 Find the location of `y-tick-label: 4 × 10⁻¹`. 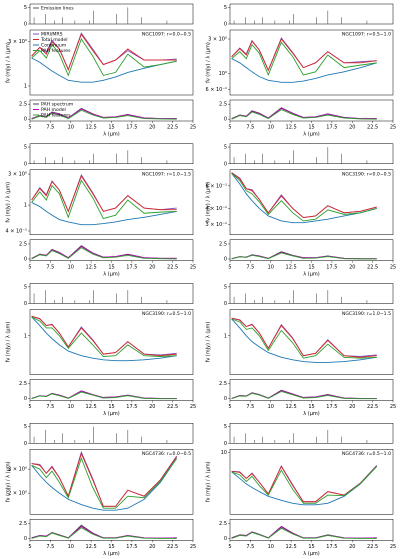

y-tick-label: 4 × 10⁻¹ is located at coordinates (16, 231).